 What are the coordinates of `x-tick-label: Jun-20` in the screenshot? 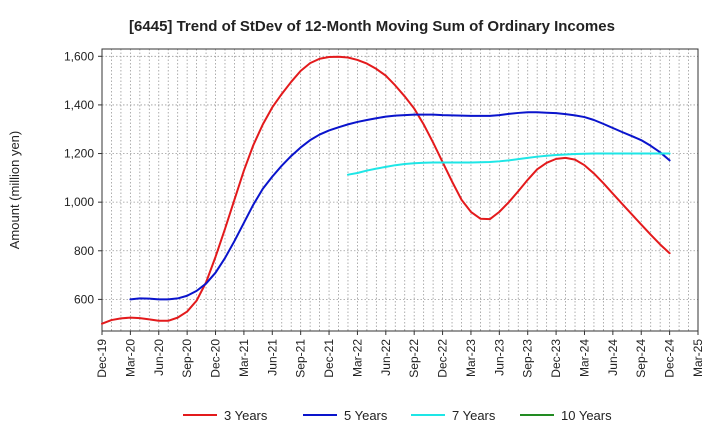 It's located at (159, 357).